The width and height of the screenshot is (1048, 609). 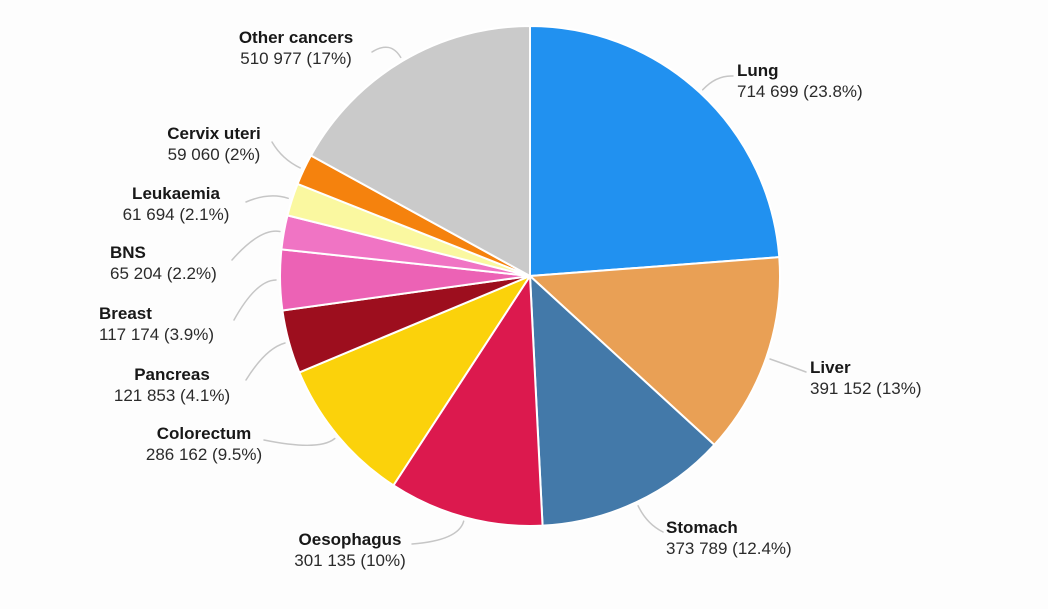 I want to click on pie-slice-lung, so click(x=655, y=151).